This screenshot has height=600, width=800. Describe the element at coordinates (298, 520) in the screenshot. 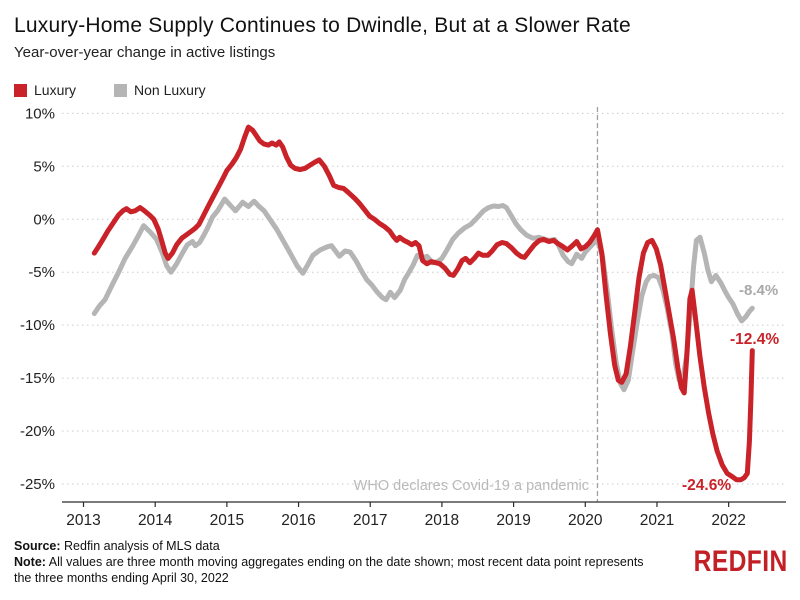

I see `x-tick-label: 2016` at that location.